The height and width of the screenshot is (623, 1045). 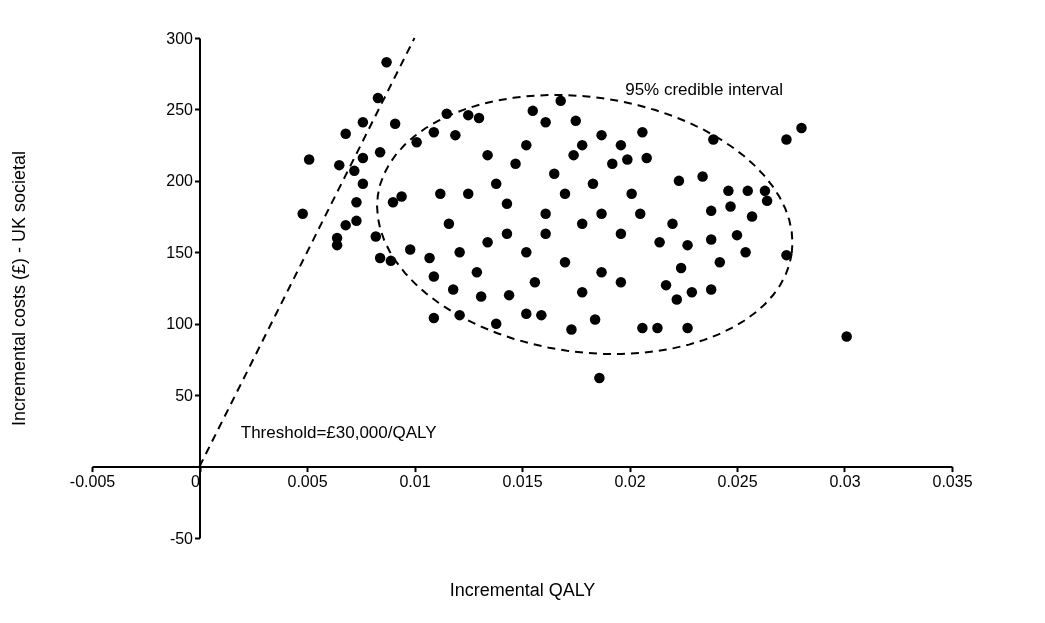 I want to click on y-tick-label: 100, so click(x=180, y=324).